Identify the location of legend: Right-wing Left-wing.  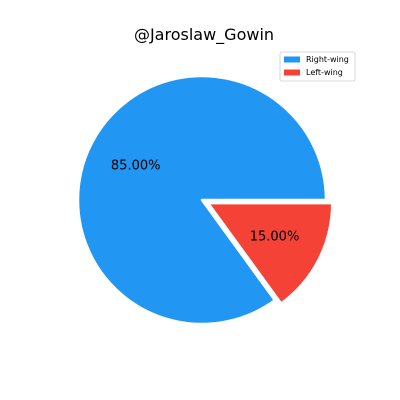
(317, 66).